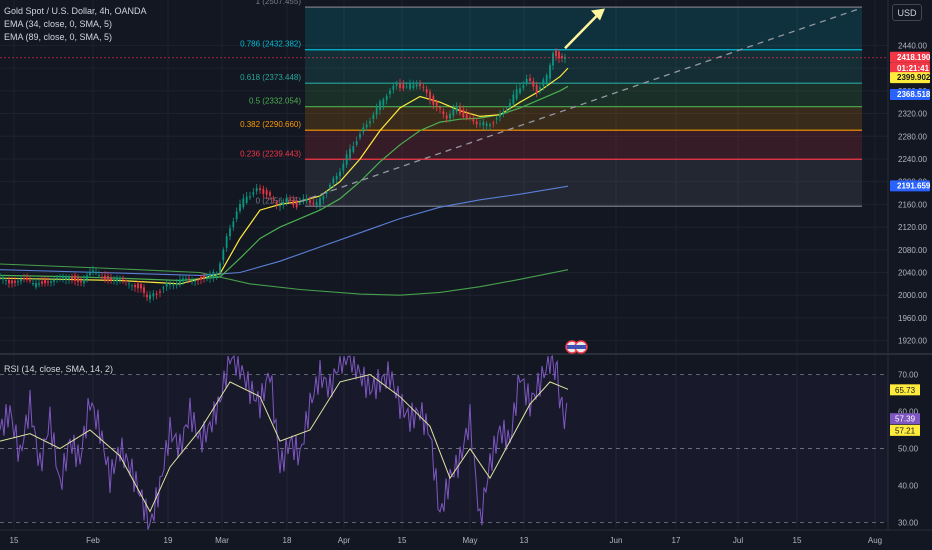 The image size is (932, 550). I want to click on last-price-tag-bg, so click(910, 57).